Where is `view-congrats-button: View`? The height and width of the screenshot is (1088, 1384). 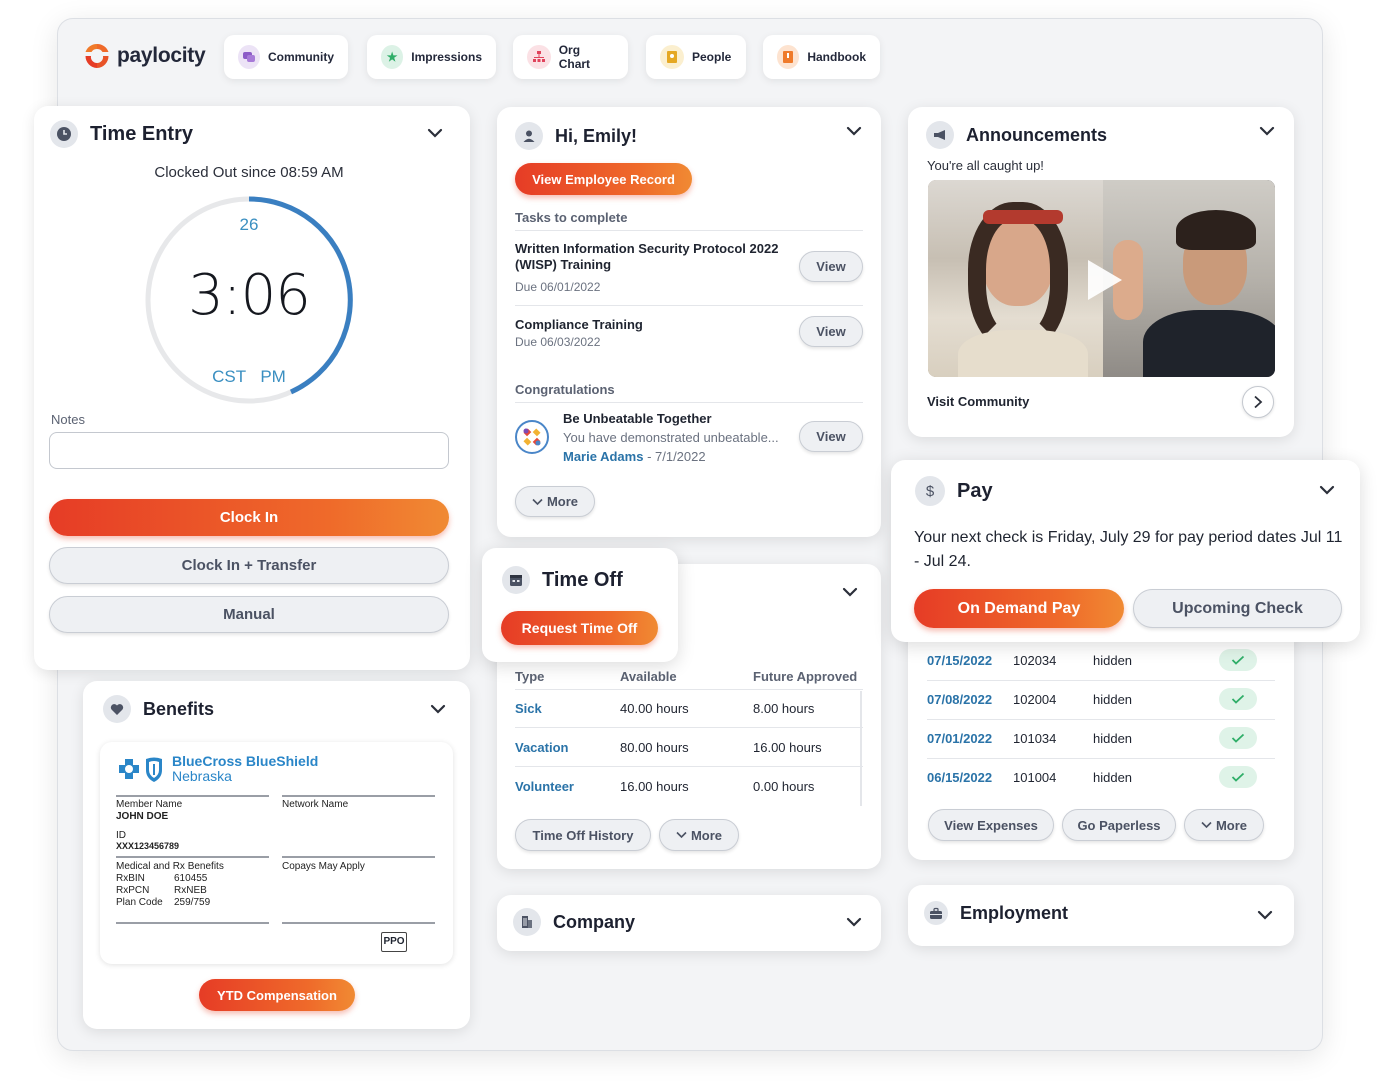 view-congrats-button: View is located at coordinates (831, 436).